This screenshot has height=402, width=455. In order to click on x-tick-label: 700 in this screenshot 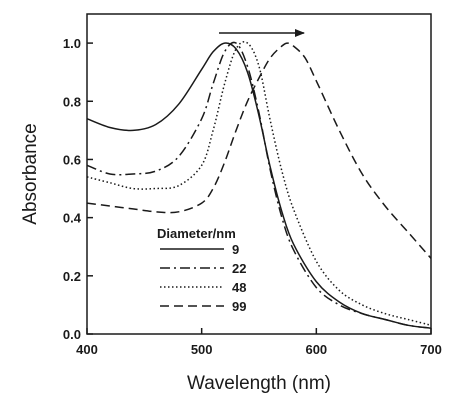, I will do `click(431, 349)`.